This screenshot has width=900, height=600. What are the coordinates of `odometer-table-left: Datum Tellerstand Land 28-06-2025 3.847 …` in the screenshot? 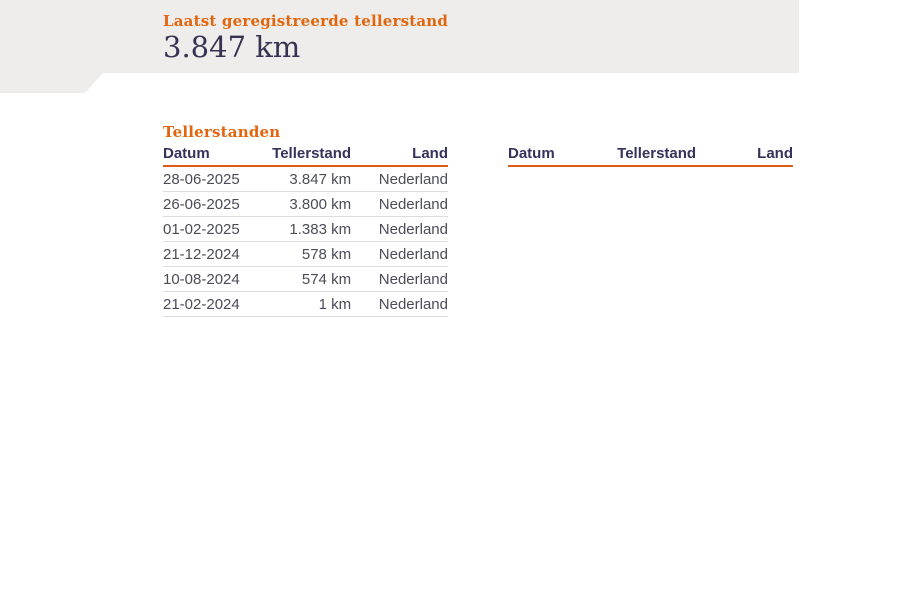 It's located at (305, 231).